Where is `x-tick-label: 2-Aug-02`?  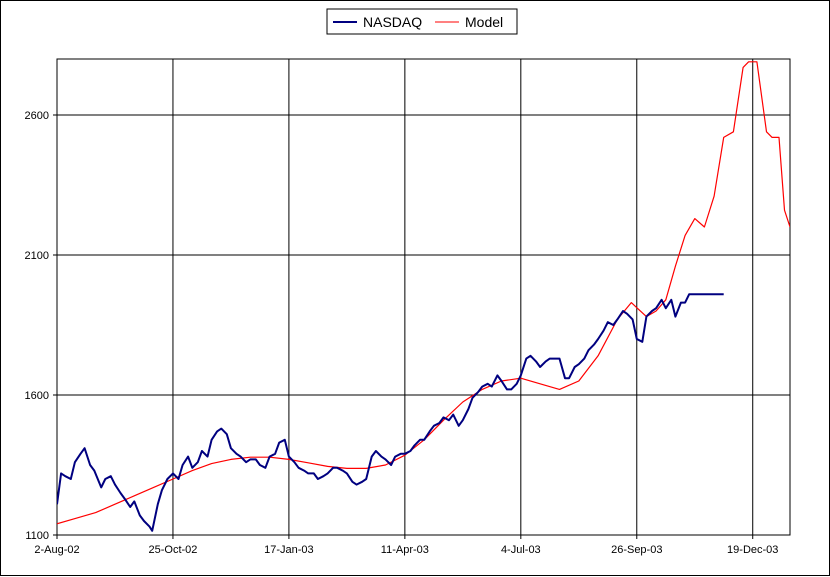 x-tick-label: 2-Aug-02 is located at coordinates (56, 550).